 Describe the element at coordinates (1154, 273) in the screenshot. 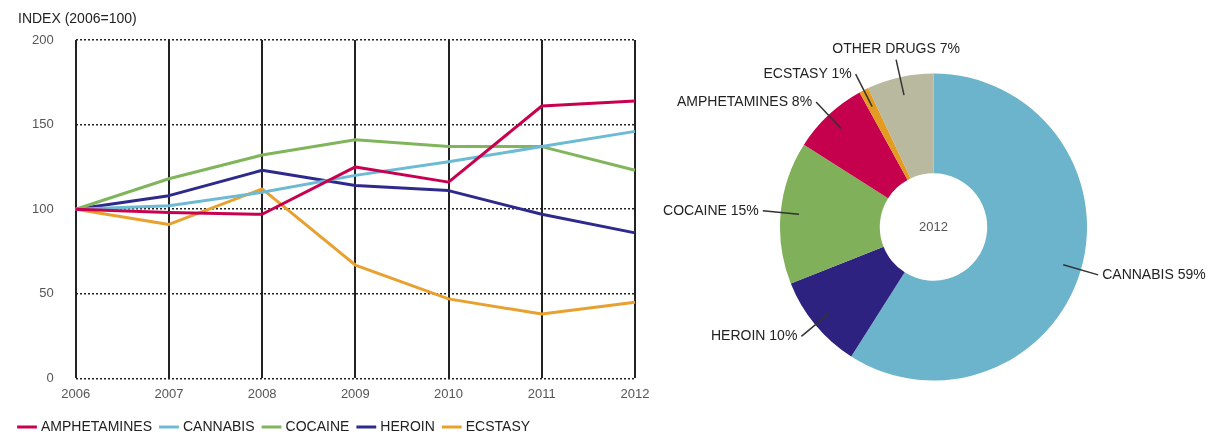

I see `slice-label: CANNABIS 59%` at that location.